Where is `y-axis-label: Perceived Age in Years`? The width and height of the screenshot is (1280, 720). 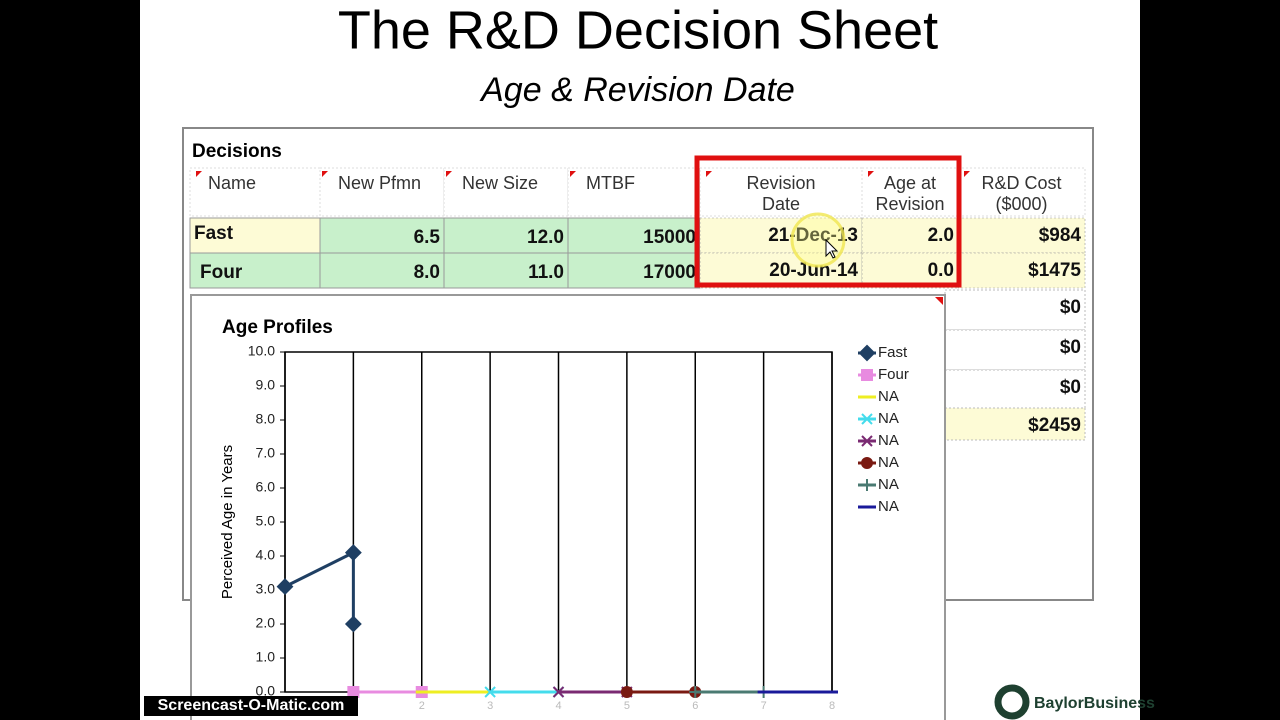
y-axis-label: Perceived Age in Years is located at coordinates (227, 522).